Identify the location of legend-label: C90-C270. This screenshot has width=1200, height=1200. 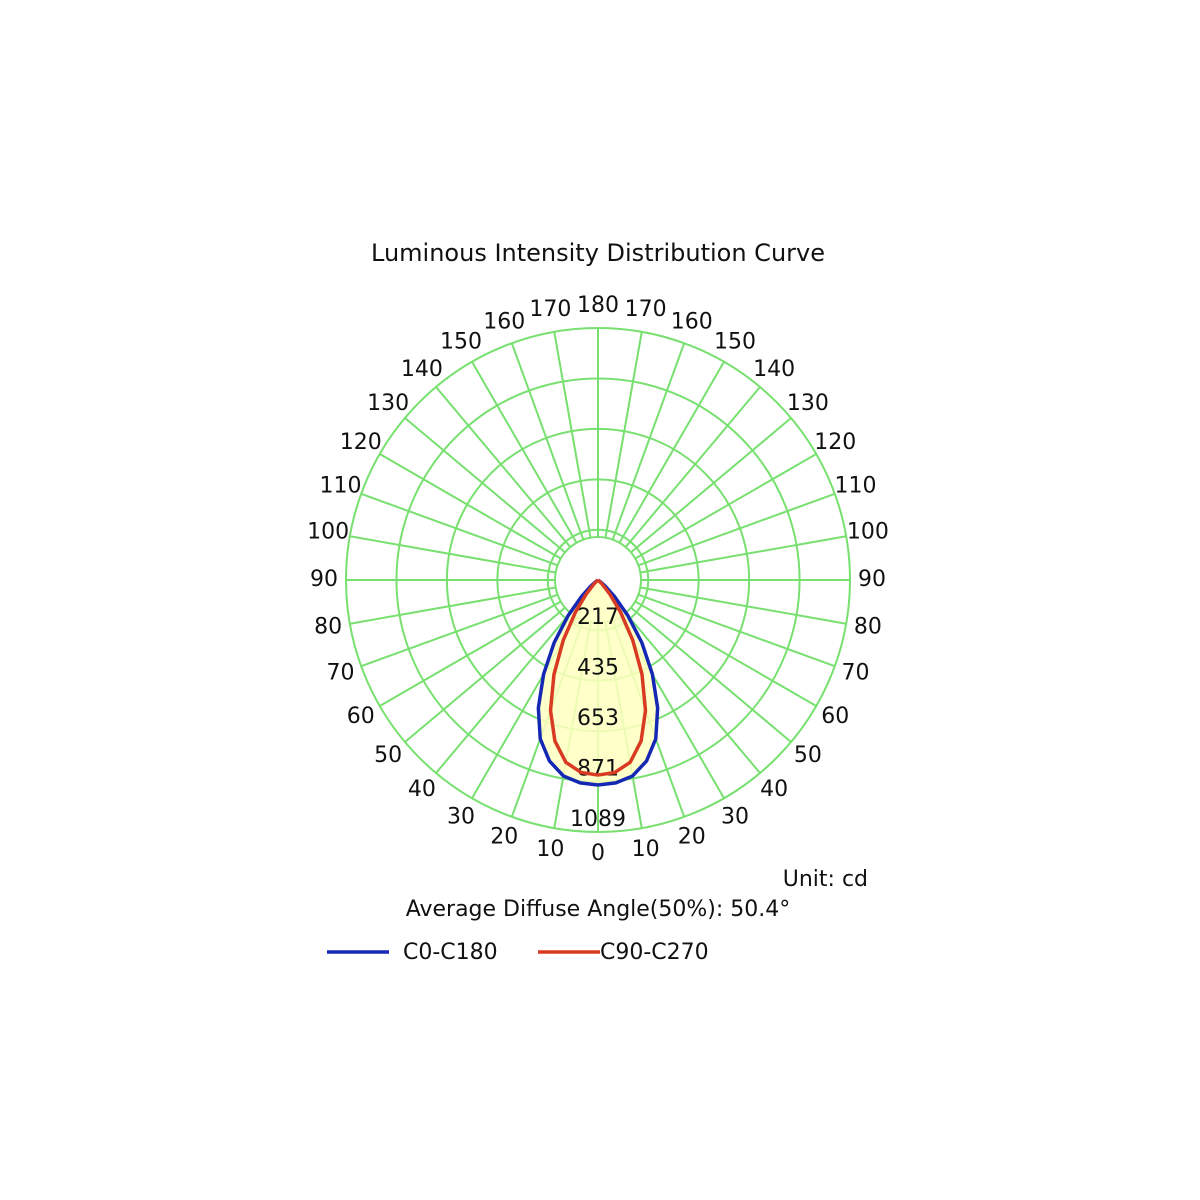
(654, 952).